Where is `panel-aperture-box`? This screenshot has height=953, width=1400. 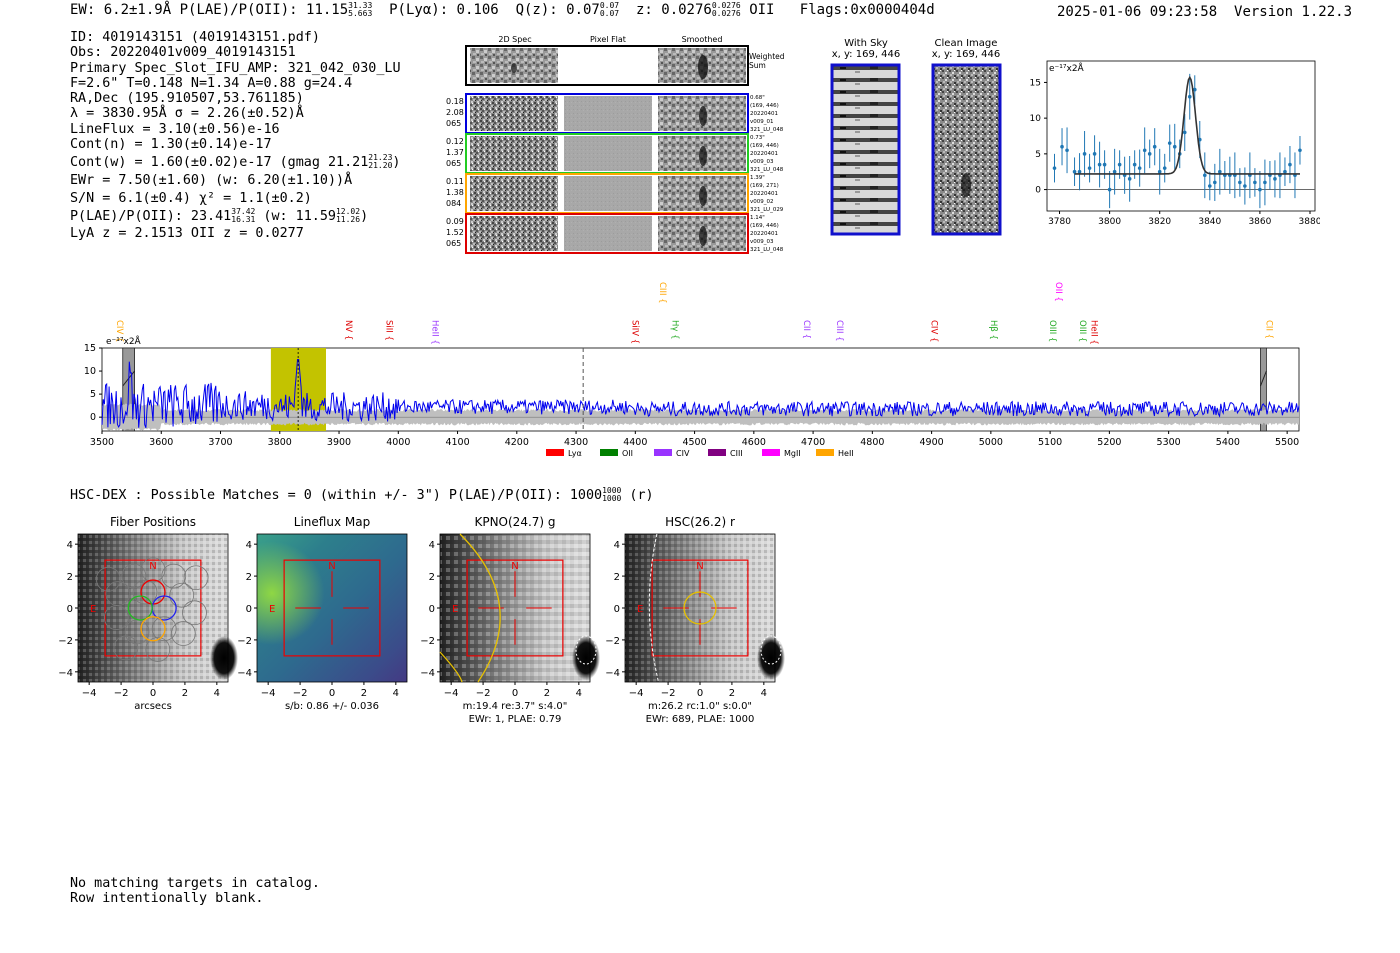 panel-aperture-box is located at coordinates (700, 608).